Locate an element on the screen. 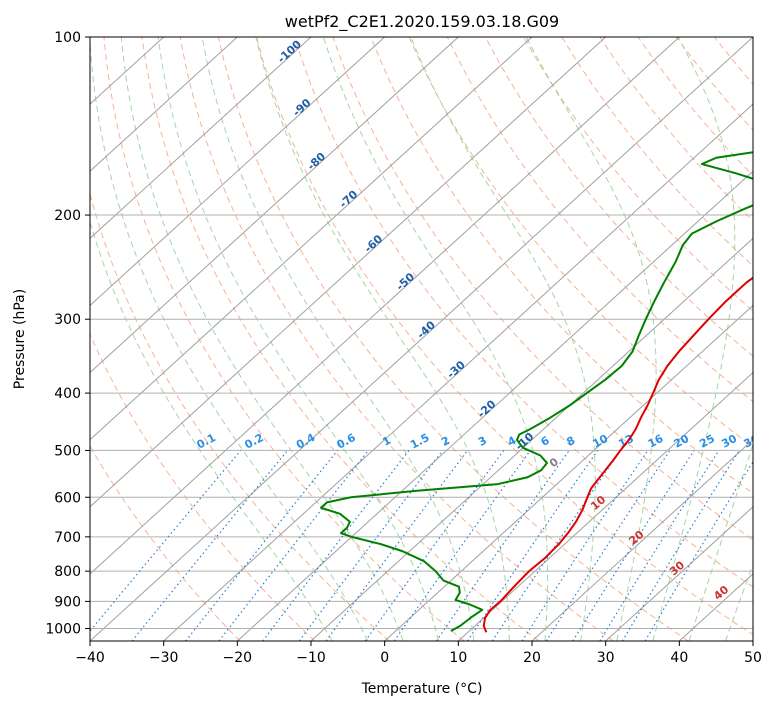 The image size is (775, 712). mixing-ratio-label: 20 is located at coordinates (682, 441).